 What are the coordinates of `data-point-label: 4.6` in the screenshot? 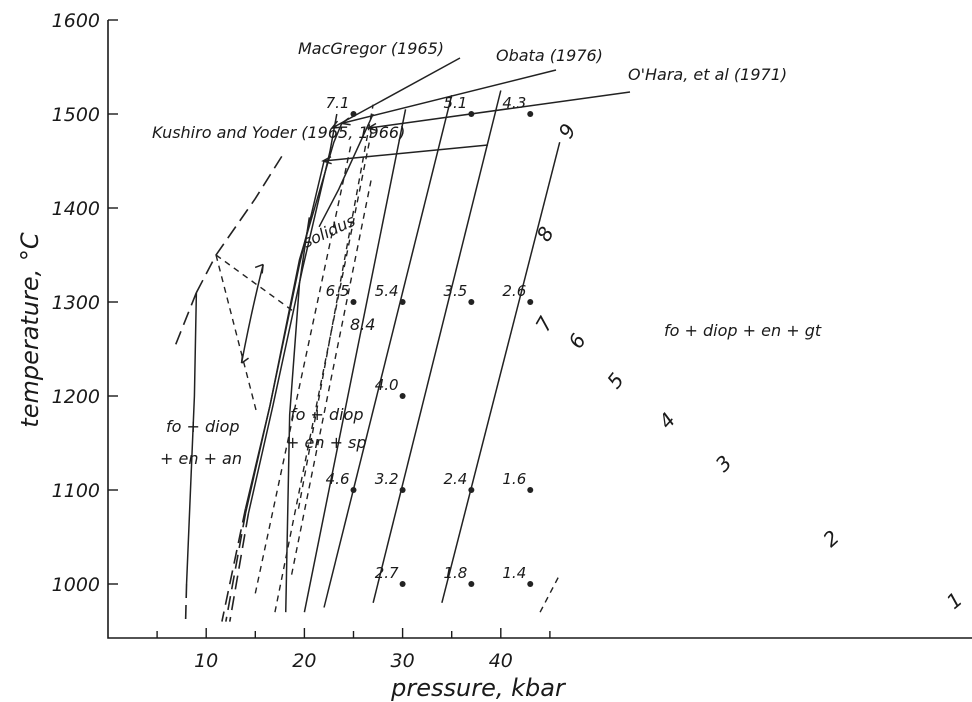 It's located at (338, 479).